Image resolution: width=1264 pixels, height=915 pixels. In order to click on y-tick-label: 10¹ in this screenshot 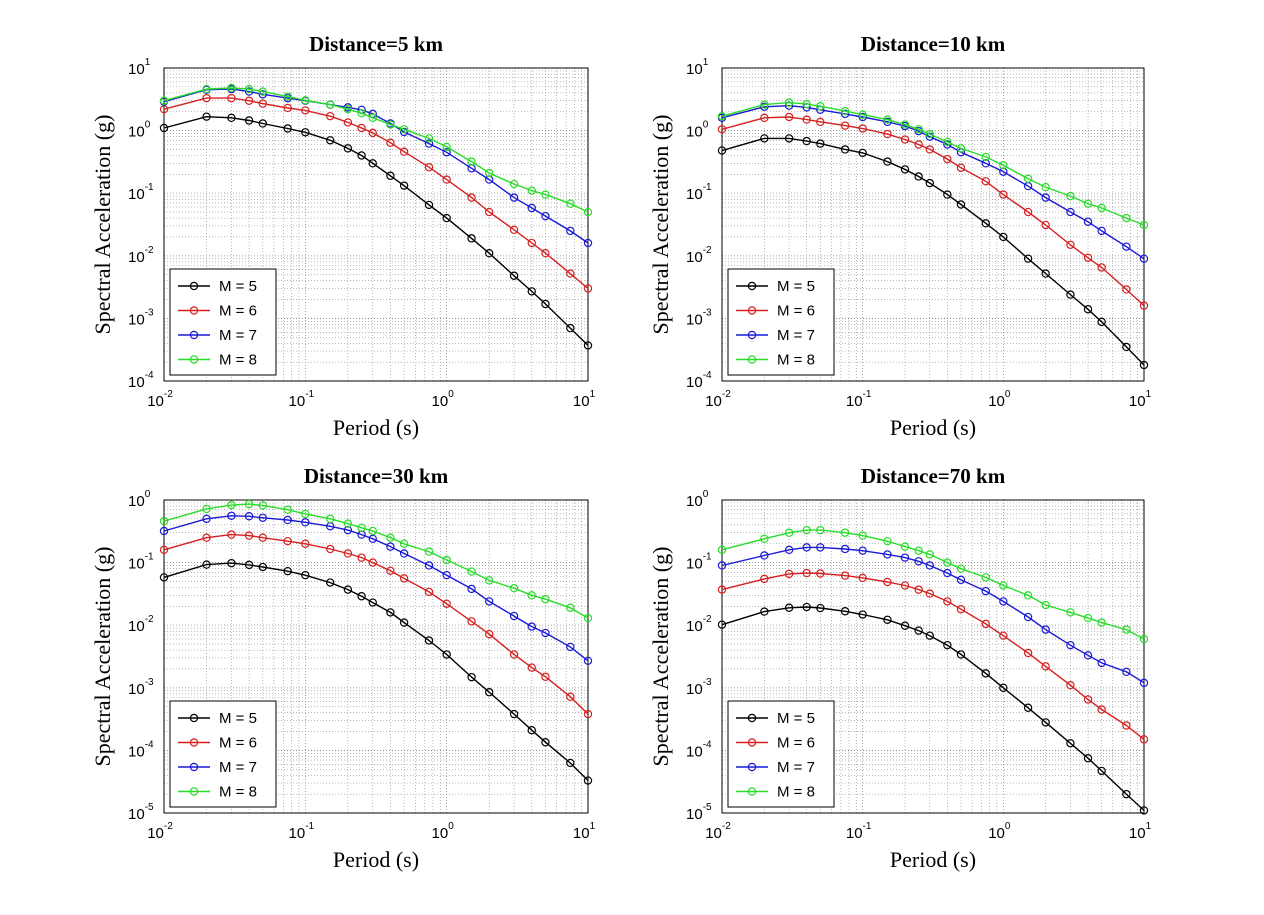, I will do `click(139, 67)`.